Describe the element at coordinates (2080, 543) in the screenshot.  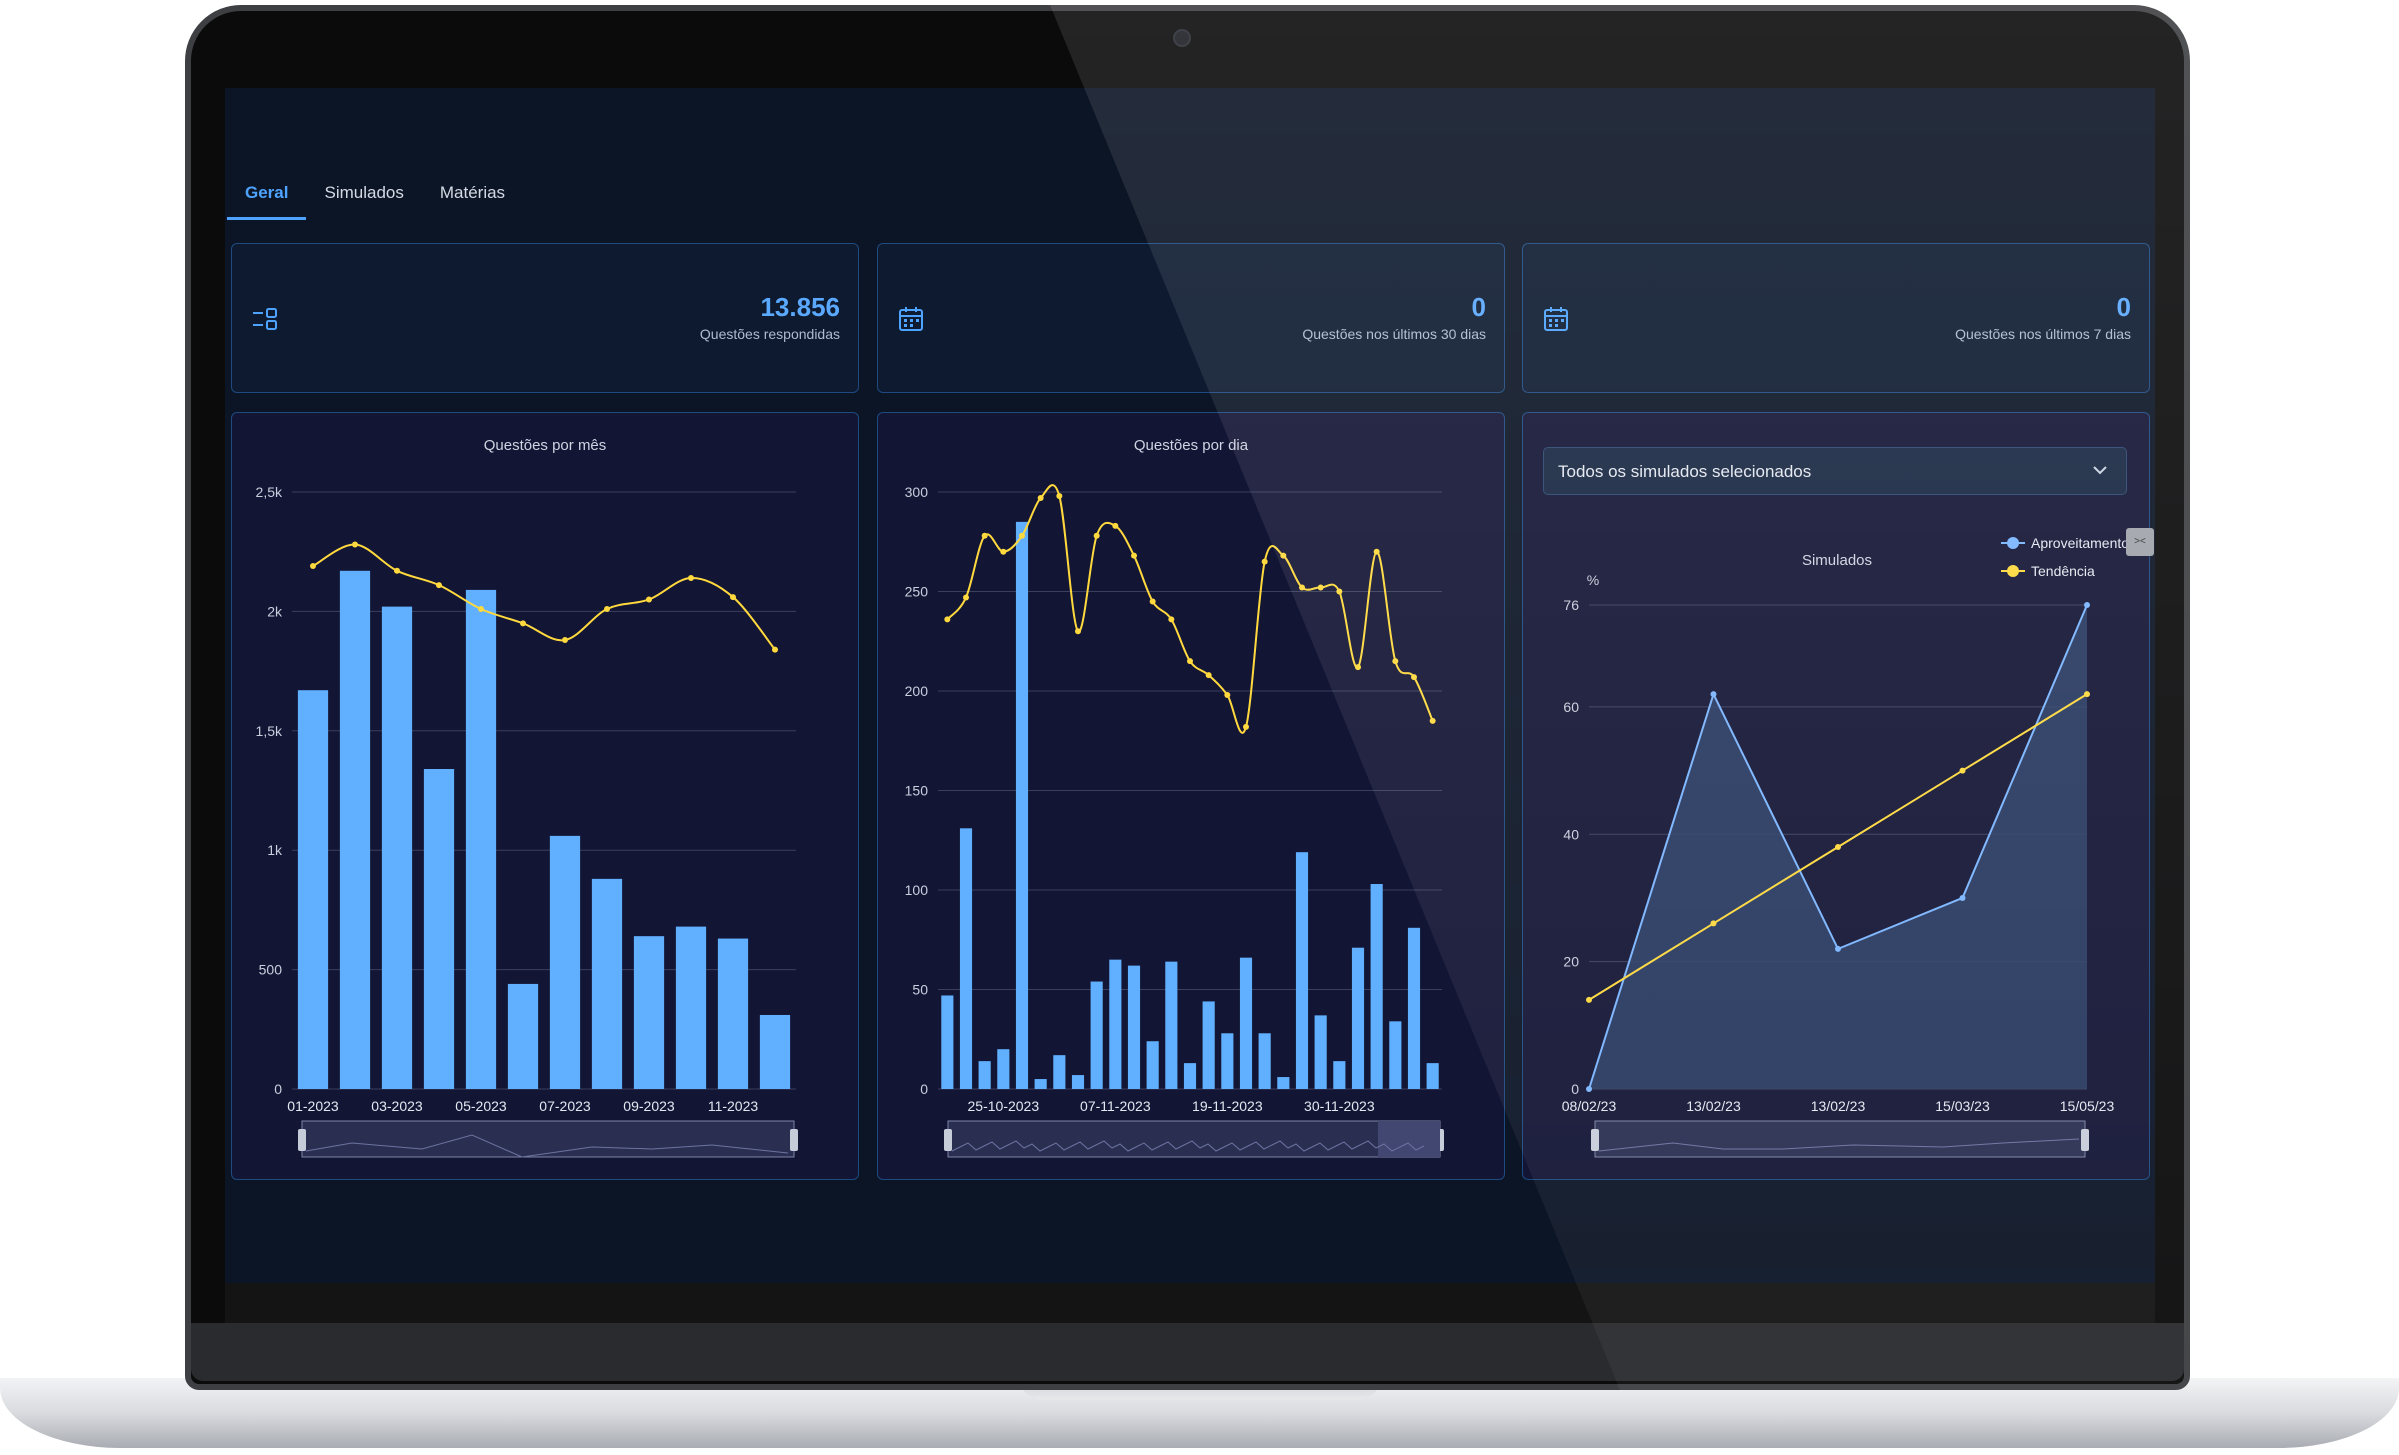
I see `legend-label: Aproveitamento` at that location.